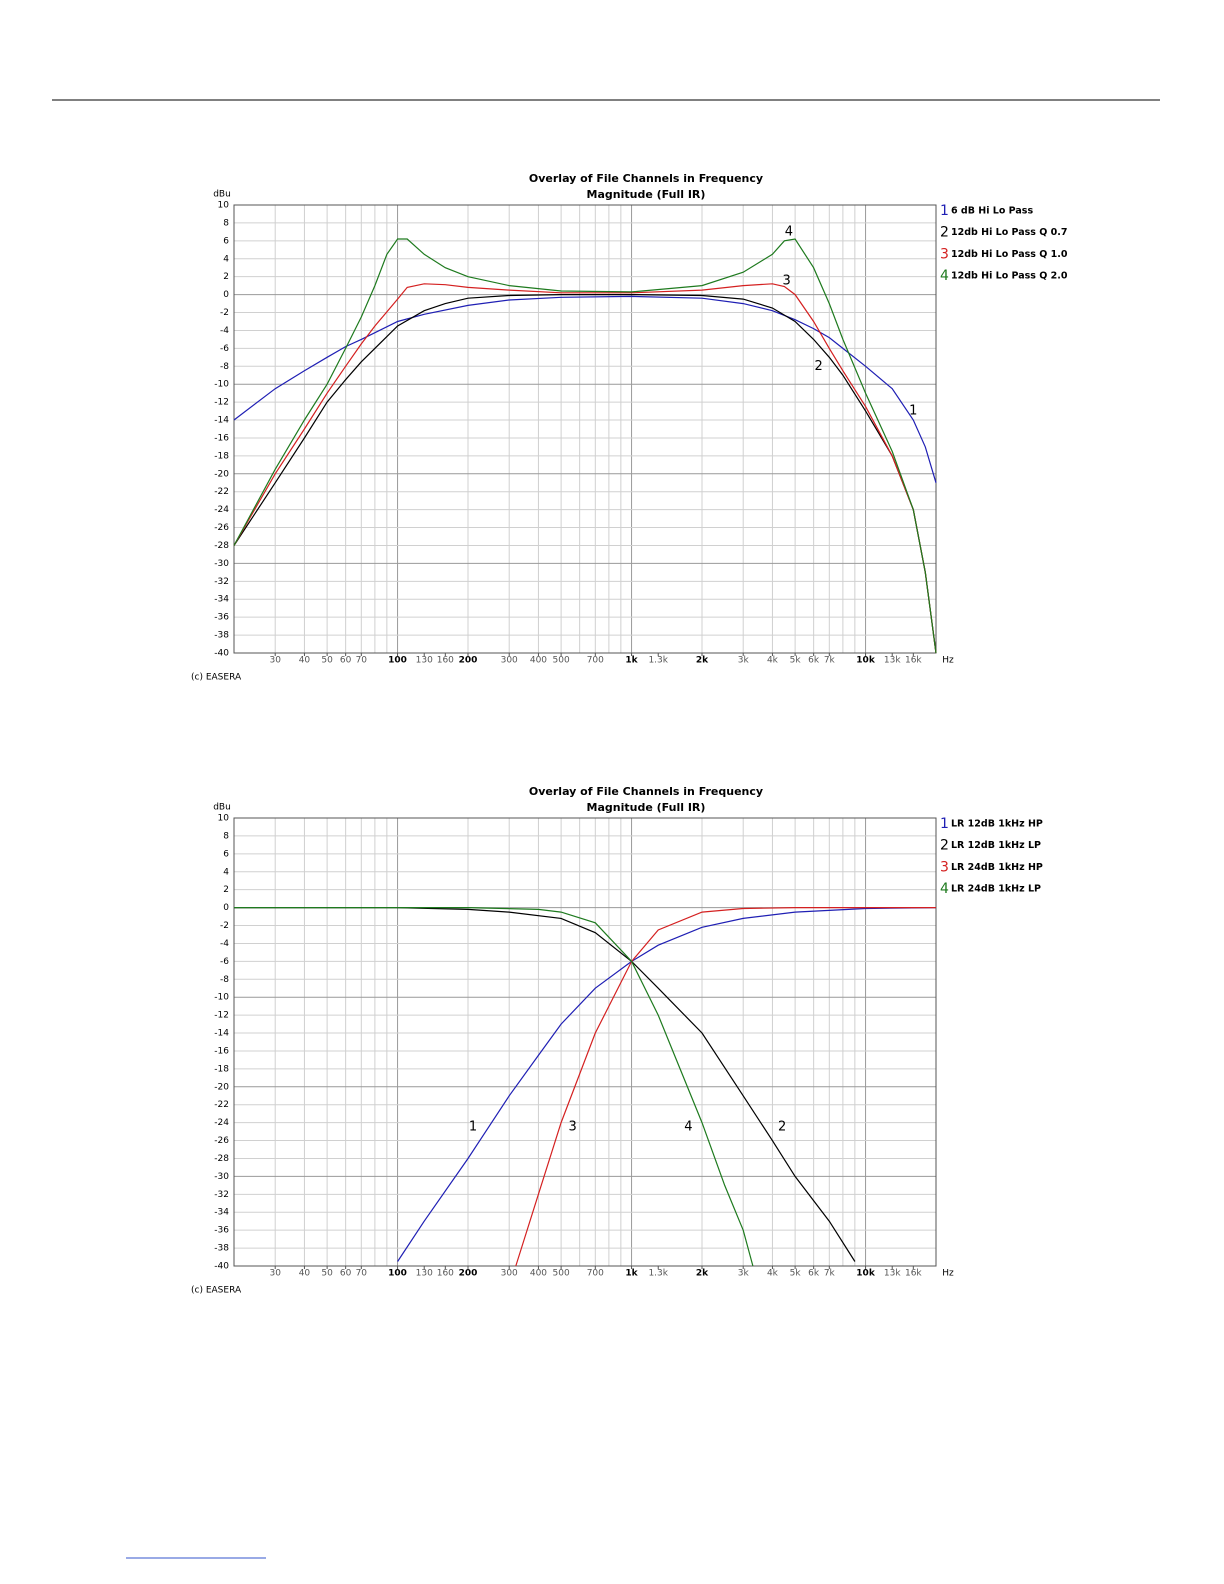  Describe the element at coordinates (992, 211) in the screenshot. I see `legend-label: 6 dB Hi Lo Pass` at that location.